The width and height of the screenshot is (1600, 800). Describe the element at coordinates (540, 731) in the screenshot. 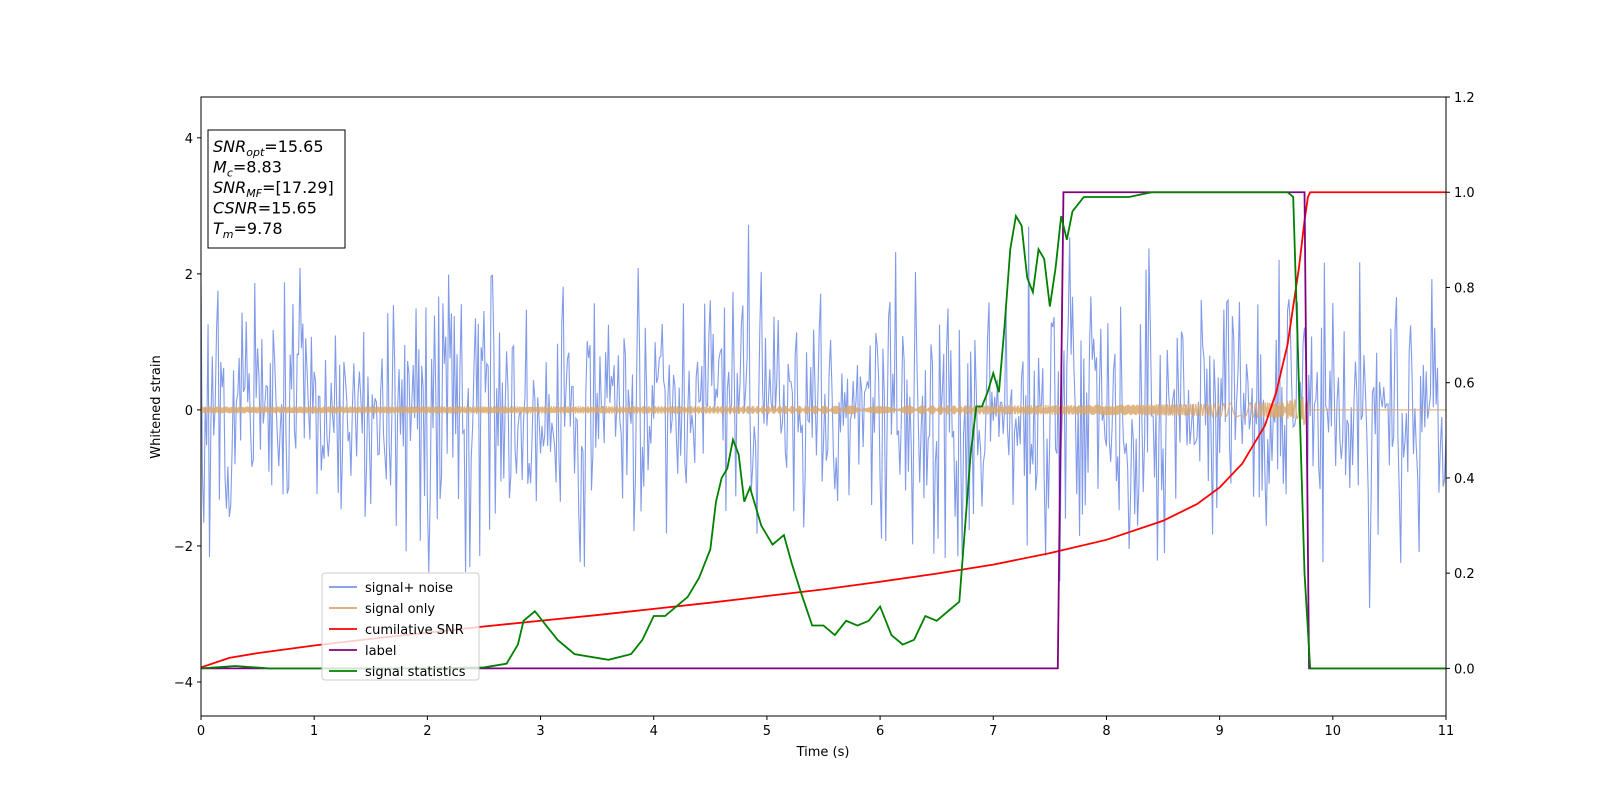

I see `x-tick-label: 3` at that location.